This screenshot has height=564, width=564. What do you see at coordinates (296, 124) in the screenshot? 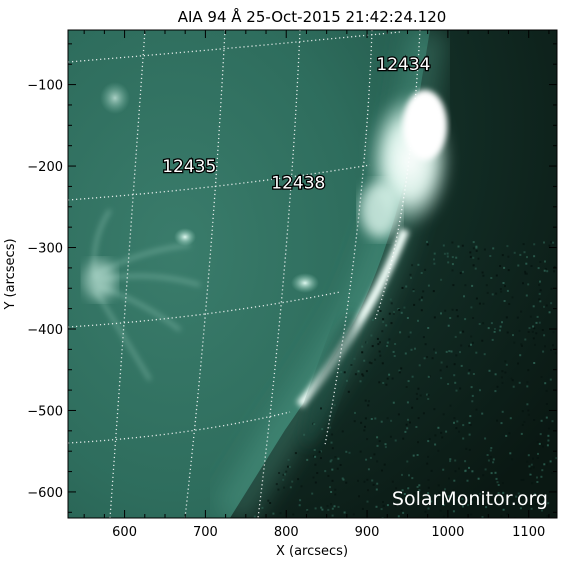
I see `active-region-labels: 12434 12435 12438` at bounding box center [296, 124].